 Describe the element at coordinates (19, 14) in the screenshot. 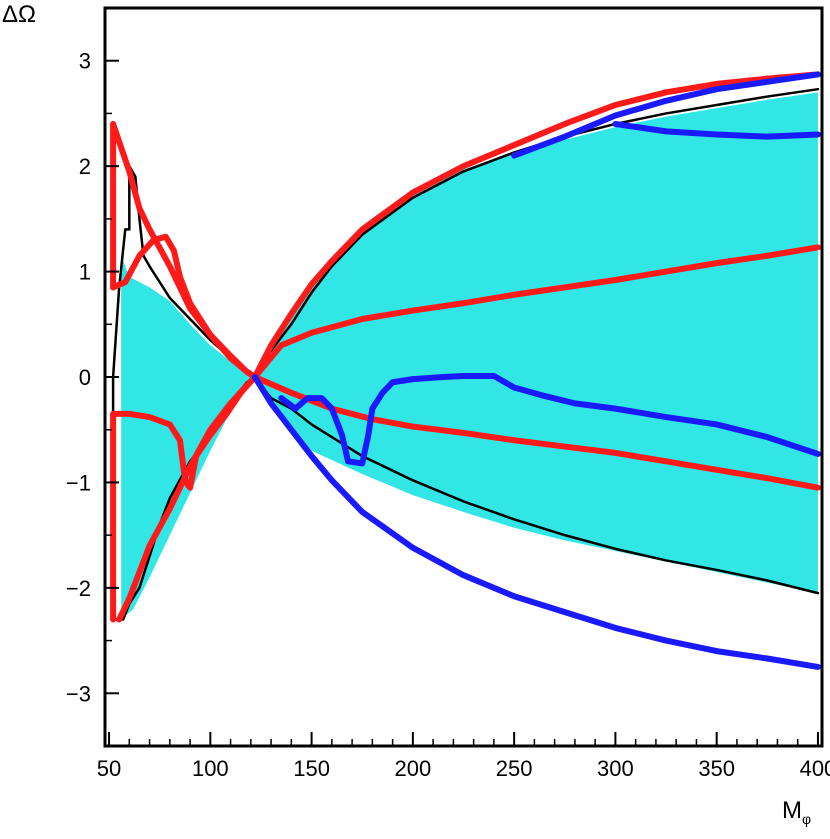

I see `y-axis-label: ΔΩ` at that location.